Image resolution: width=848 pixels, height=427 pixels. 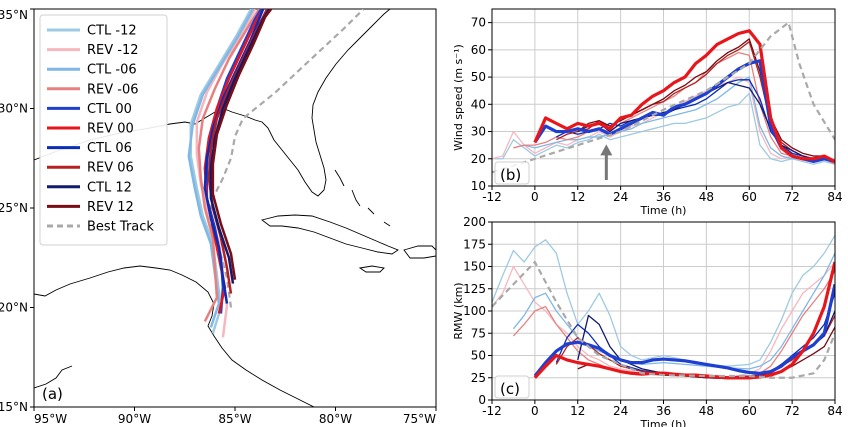 What do you see at coordinates (474, 289) in the screenshot?
I see `y-tick-label: 125` at bounding box center [474, 289].